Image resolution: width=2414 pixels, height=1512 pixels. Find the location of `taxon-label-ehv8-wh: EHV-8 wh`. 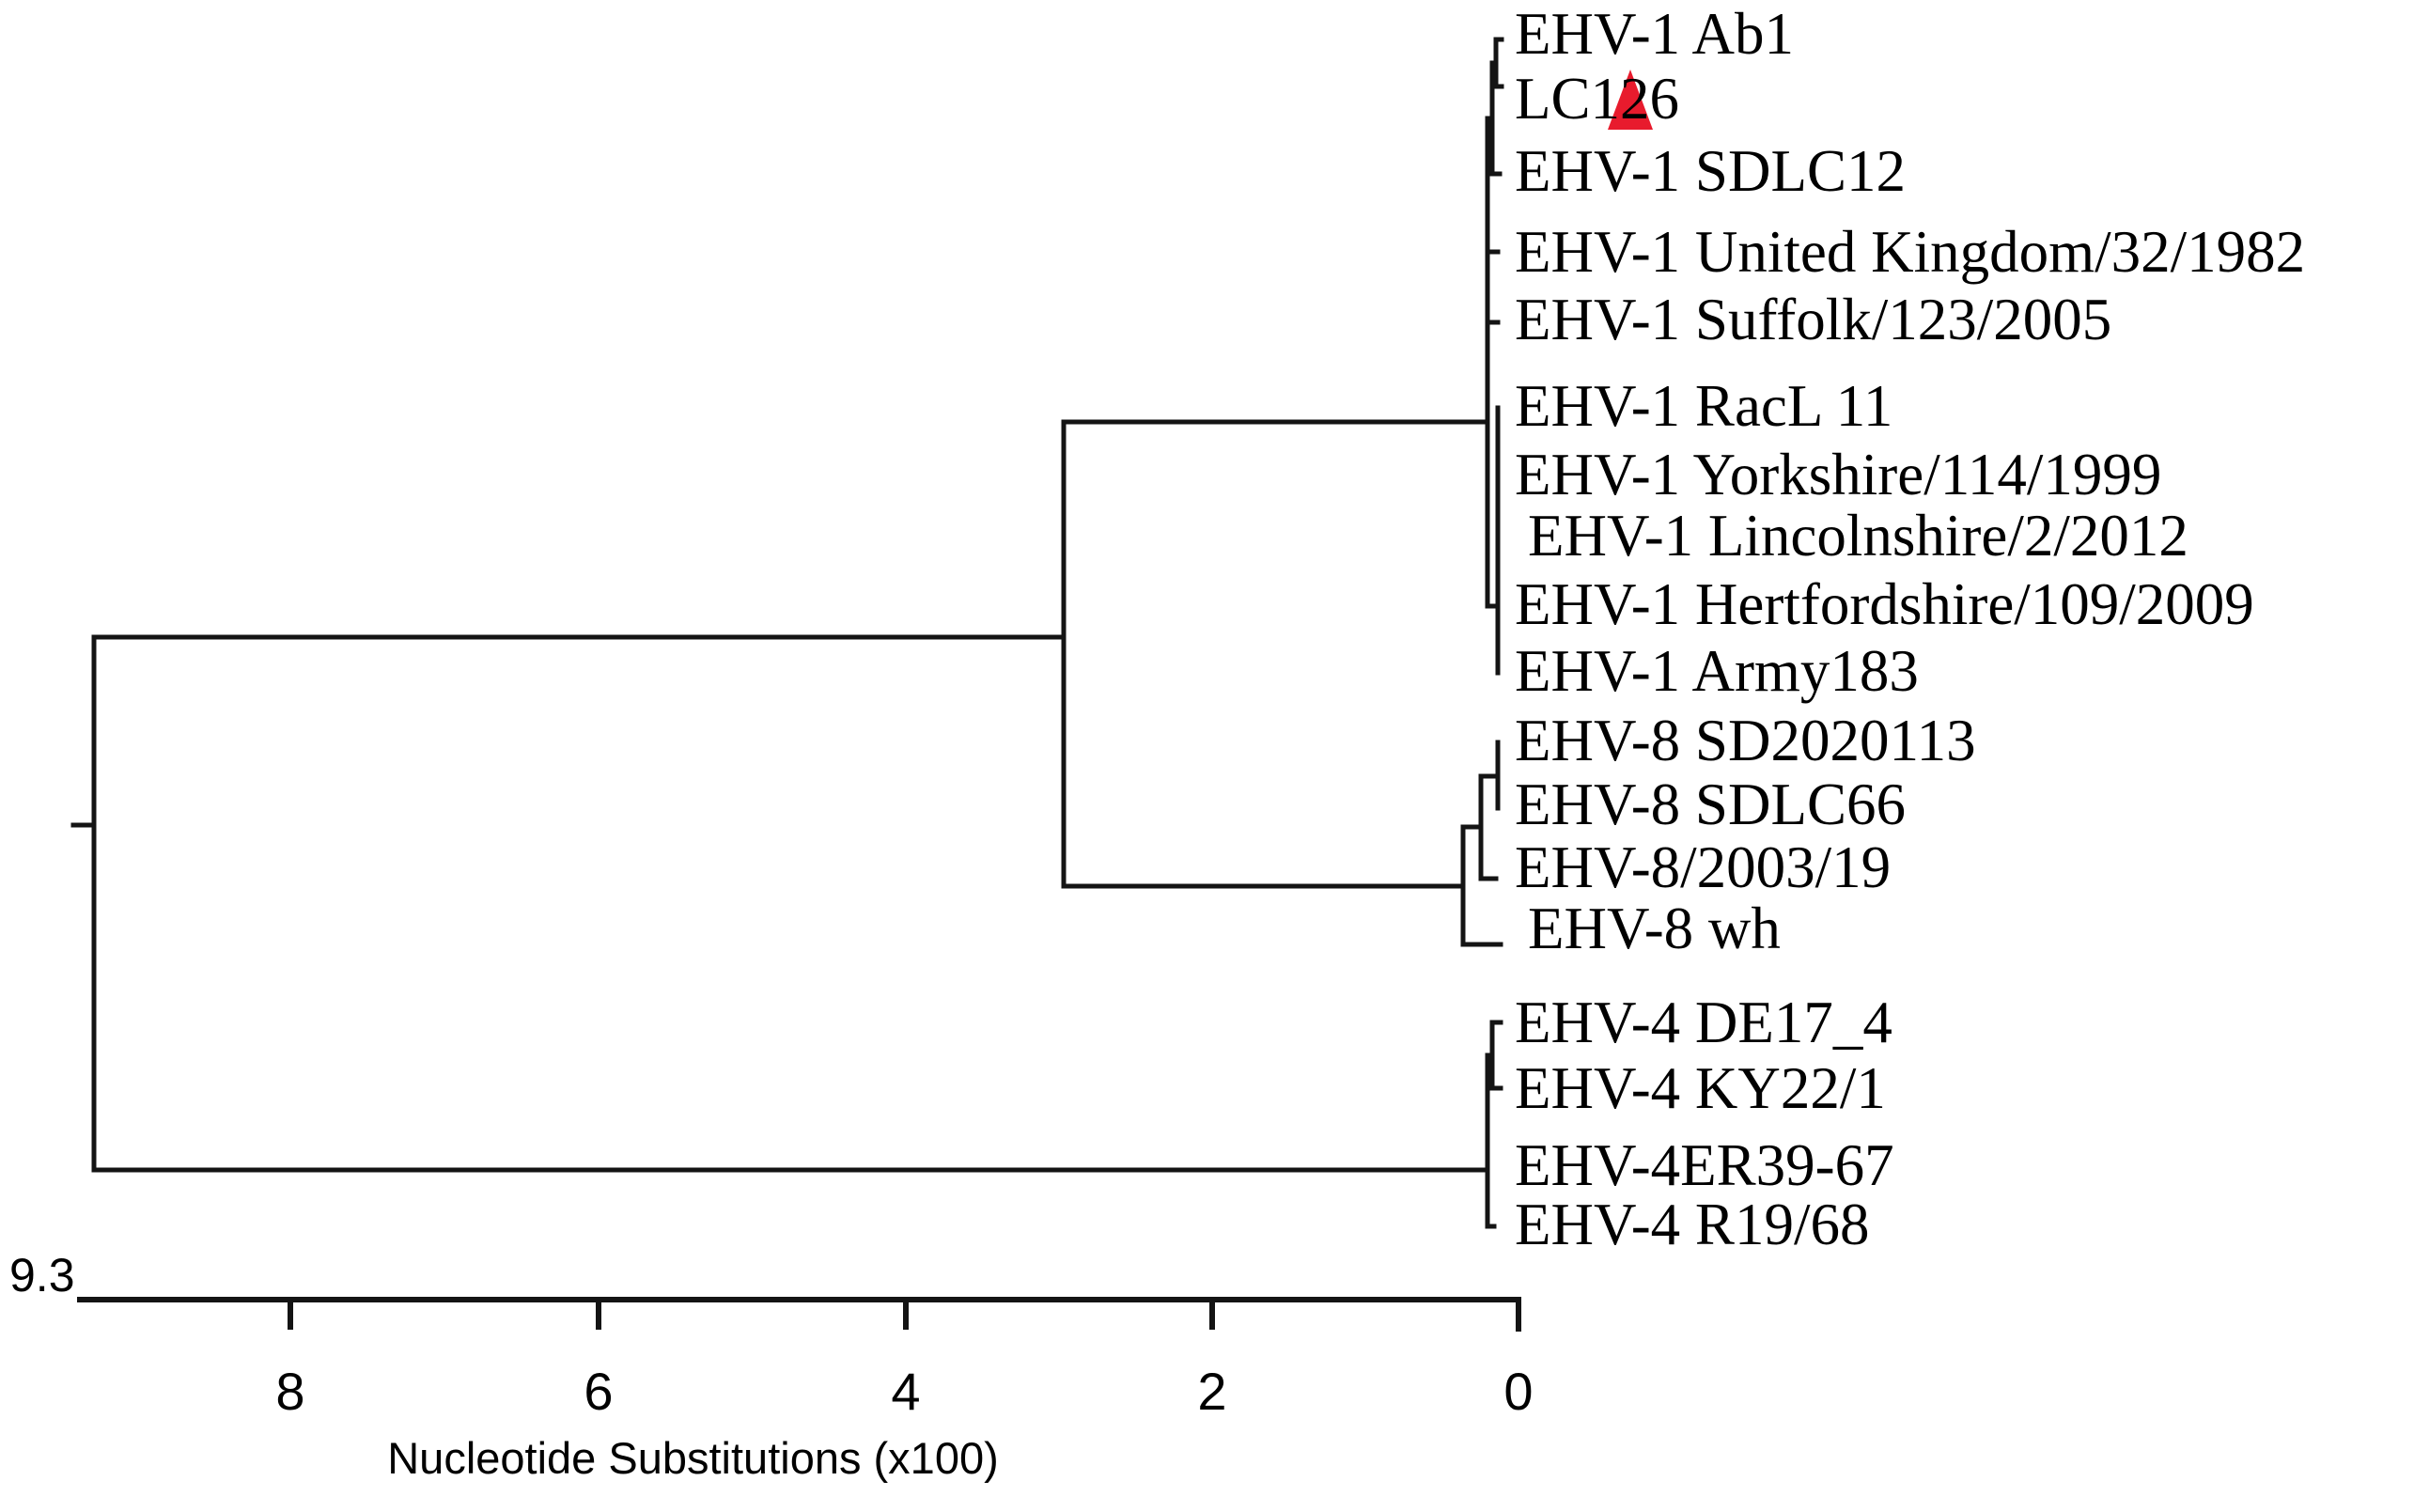

taxon-label-ehv8-wh: EHV-8 wh is located at coordinates (1654, 929).